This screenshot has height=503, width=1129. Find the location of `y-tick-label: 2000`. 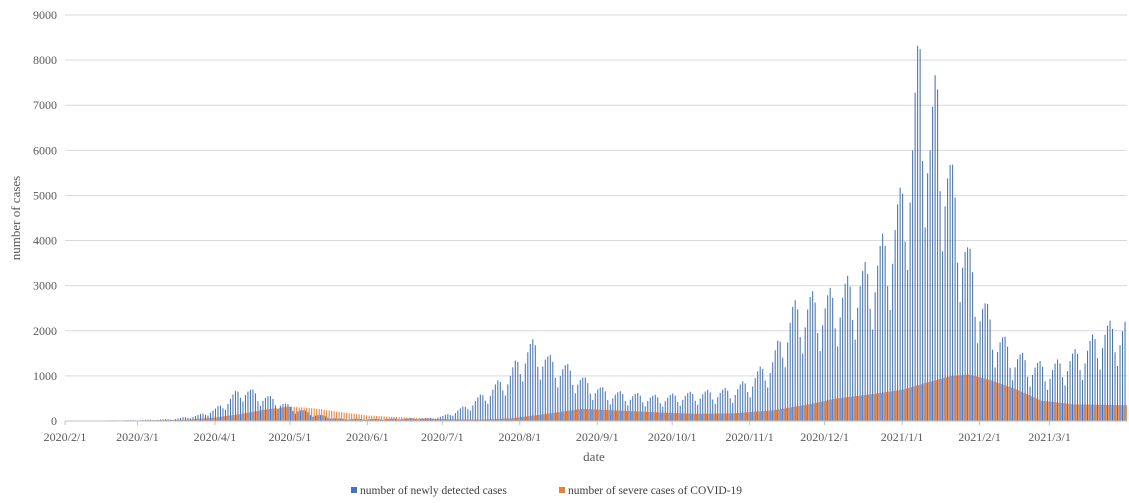

y-tick-label: 2000 is located at coordinates (45, 331).